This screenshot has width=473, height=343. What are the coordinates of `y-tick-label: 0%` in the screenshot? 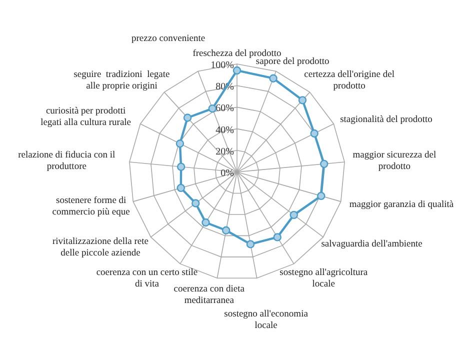 It's located at (227, 173).